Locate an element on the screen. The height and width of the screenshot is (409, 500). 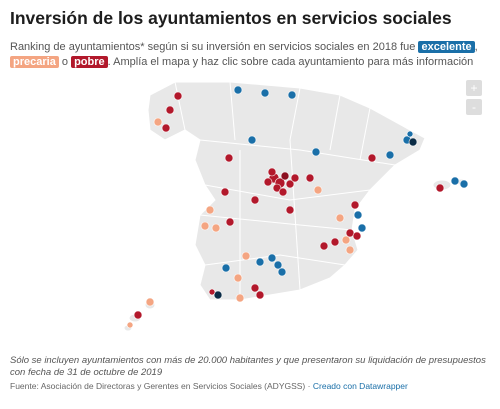
subtitle-text: o is located at coordinates (64, 62).